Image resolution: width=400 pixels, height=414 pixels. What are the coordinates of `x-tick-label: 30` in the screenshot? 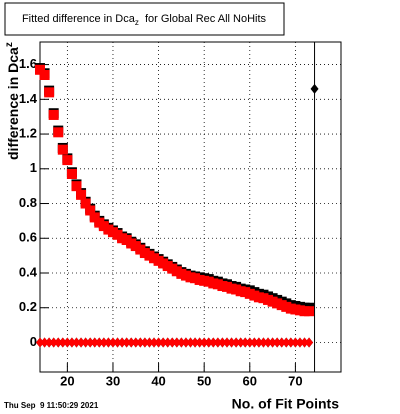 It's located at (113, 380).